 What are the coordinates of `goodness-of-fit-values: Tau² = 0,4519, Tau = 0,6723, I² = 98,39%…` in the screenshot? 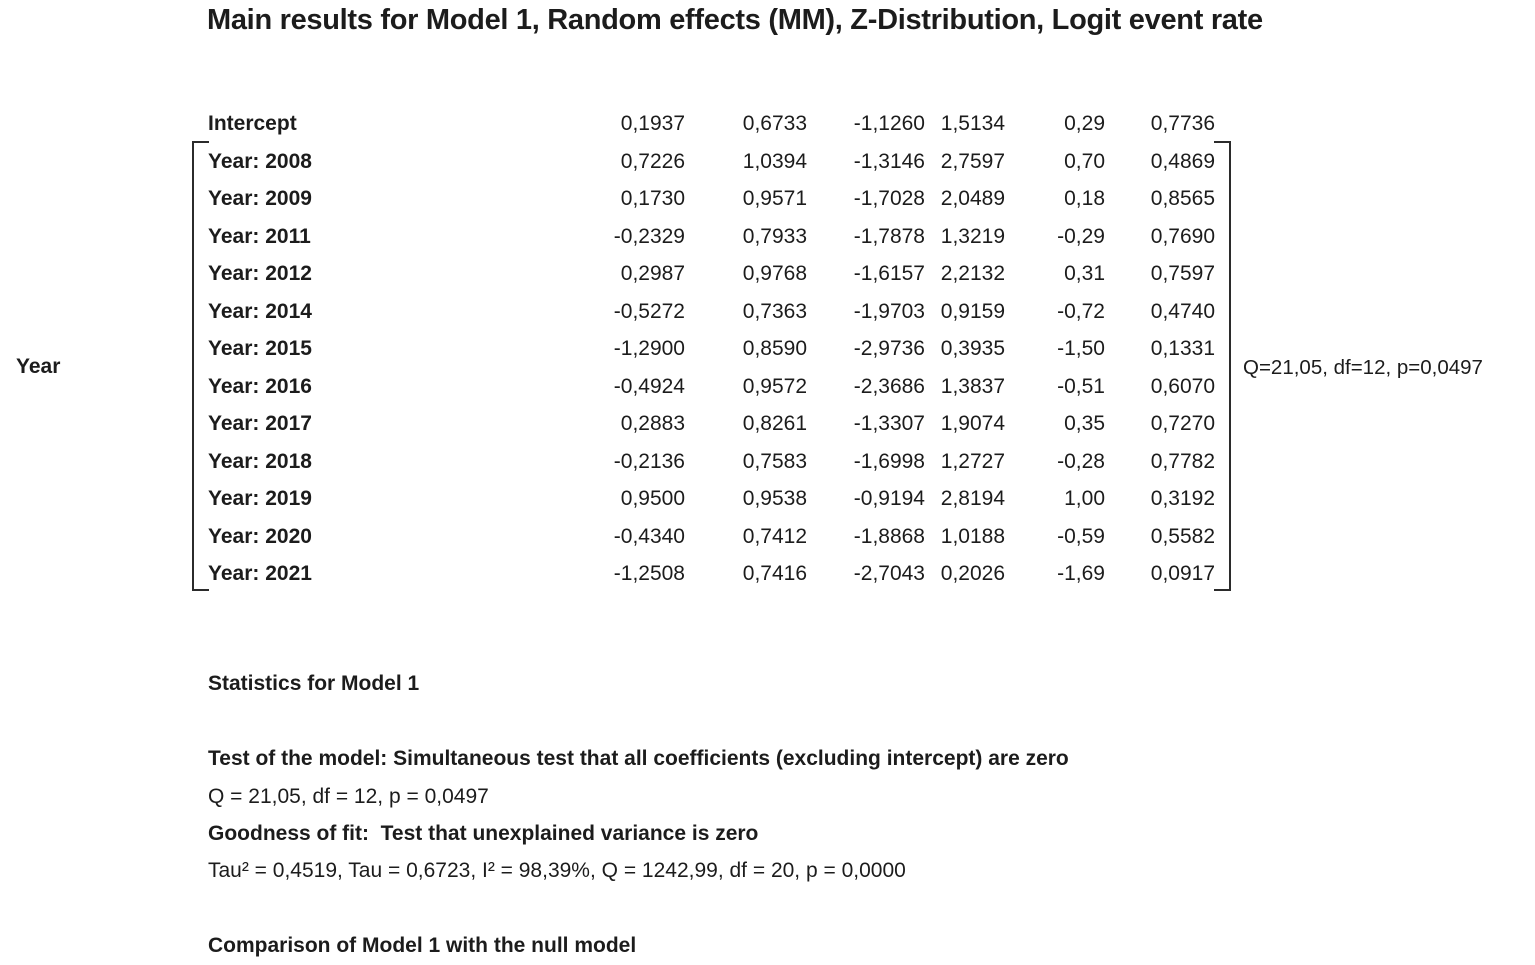 It's located at (557, 870).